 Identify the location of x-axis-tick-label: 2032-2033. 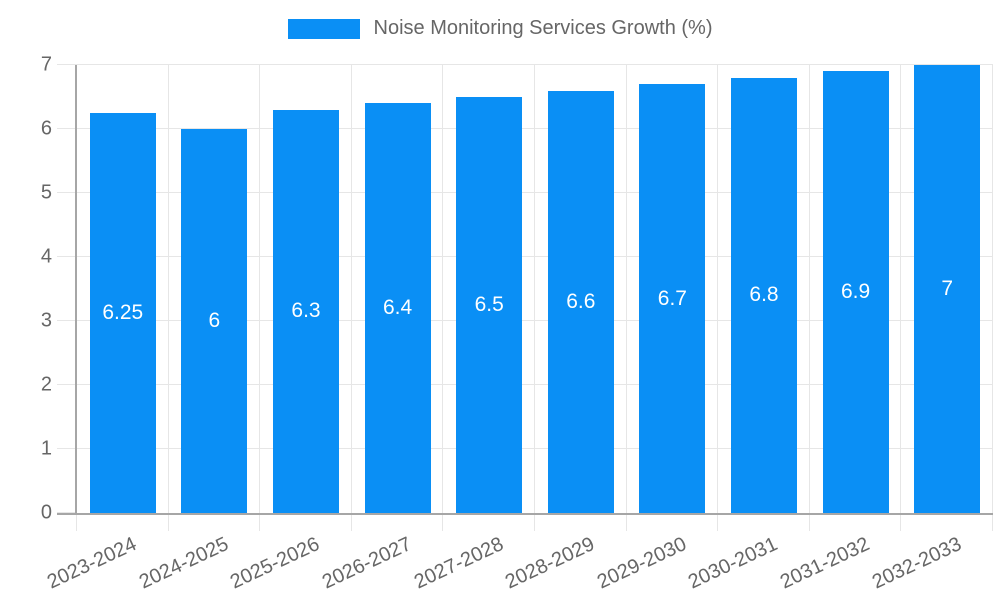
(916, 563).